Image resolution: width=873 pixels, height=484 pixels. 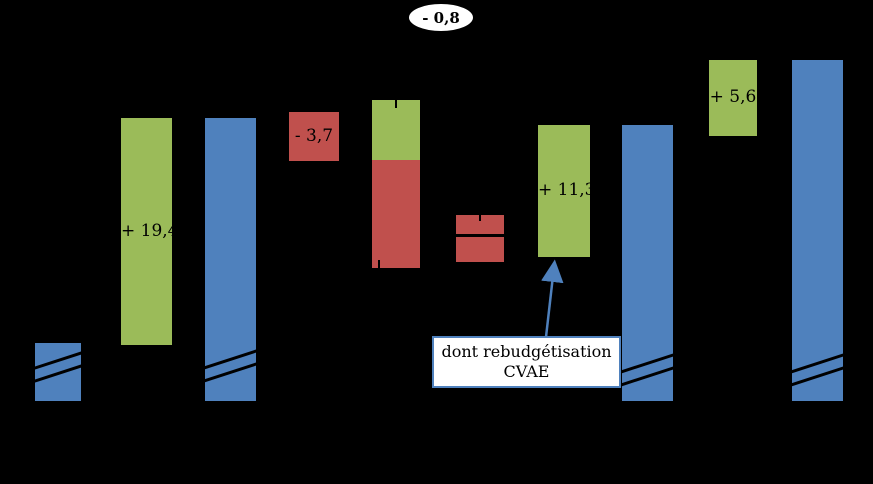 What do you see at coordinates (396, 218) in the screenshot?
I see `bar-5-red-segment` at bounding box center [396, 218].